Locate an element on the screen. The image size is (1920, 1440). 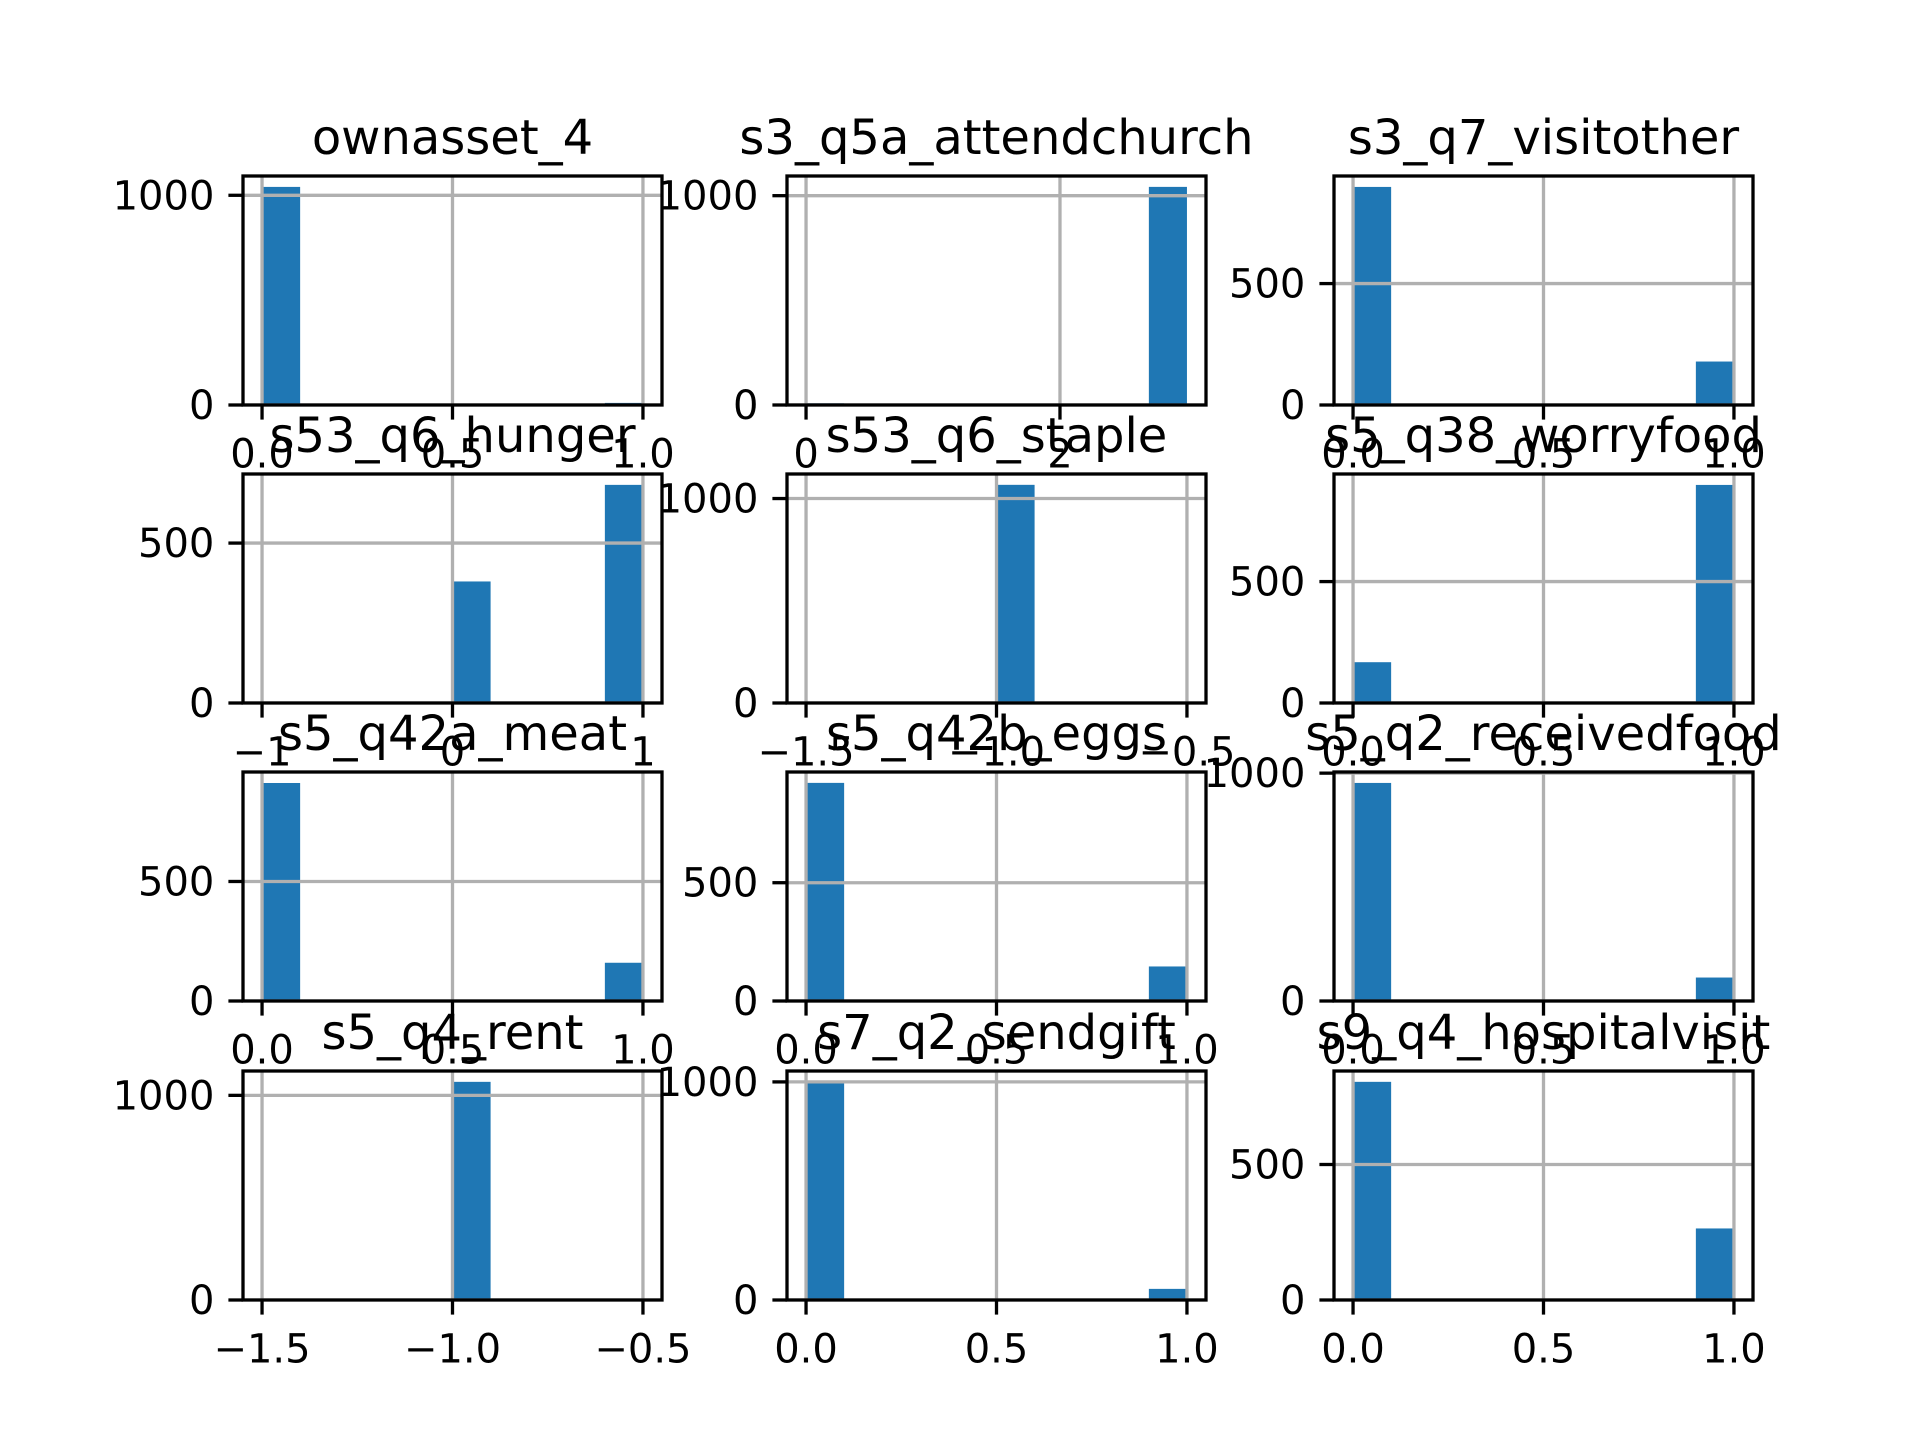
subplot: −1 0 1 0 500 s53_q6_hunger is located at coordinates (401, 592).